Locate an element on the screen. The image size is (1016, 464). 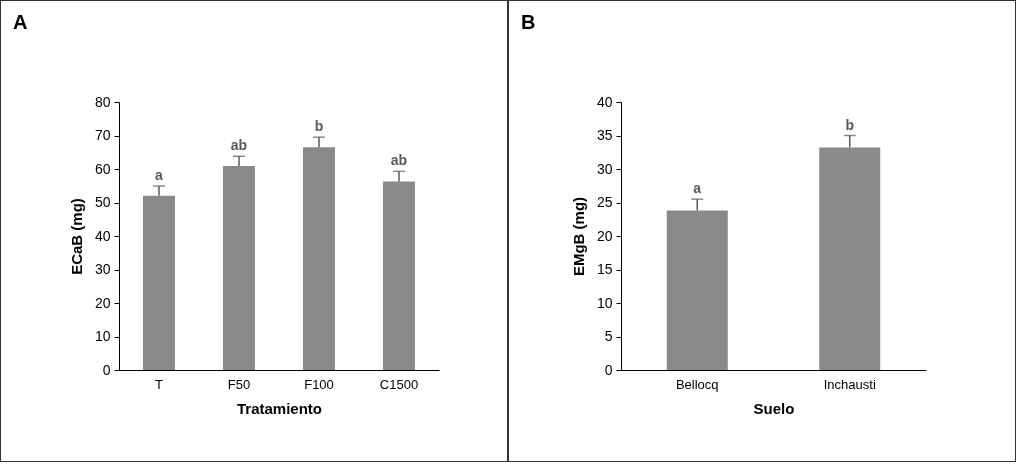
x-tick-label: F100 is located at coordinates (319, 384).